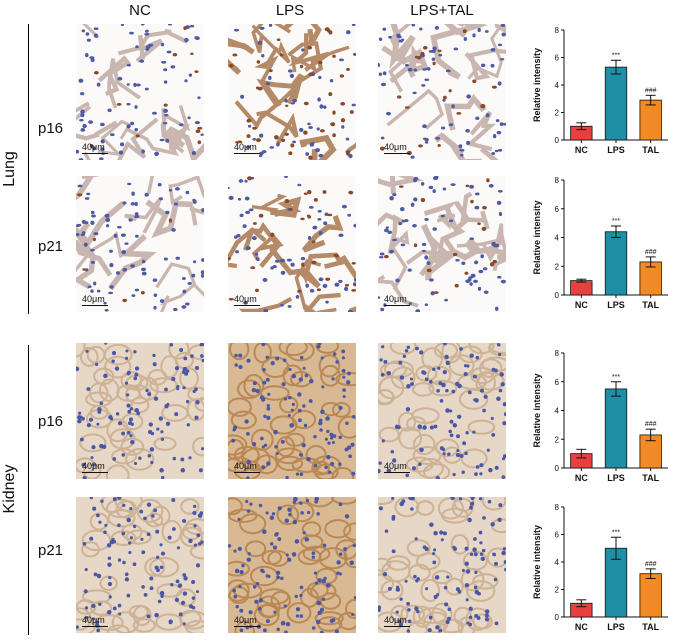  I want to click on micrograph-kidney-2-1: 40μm, so click(292, 411).